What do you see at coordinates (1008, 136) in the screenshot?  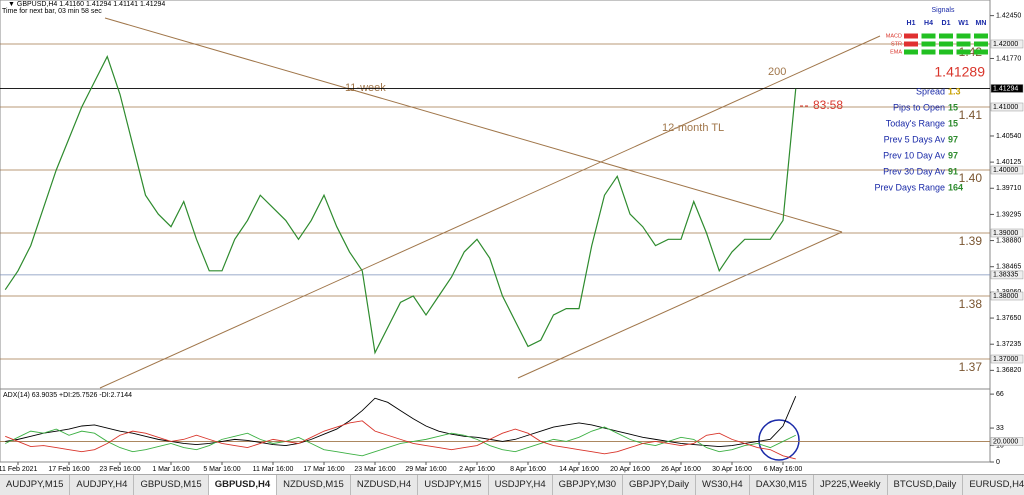 I see `y-tick-label: 1.40540` at bounding box center [1008, 136].